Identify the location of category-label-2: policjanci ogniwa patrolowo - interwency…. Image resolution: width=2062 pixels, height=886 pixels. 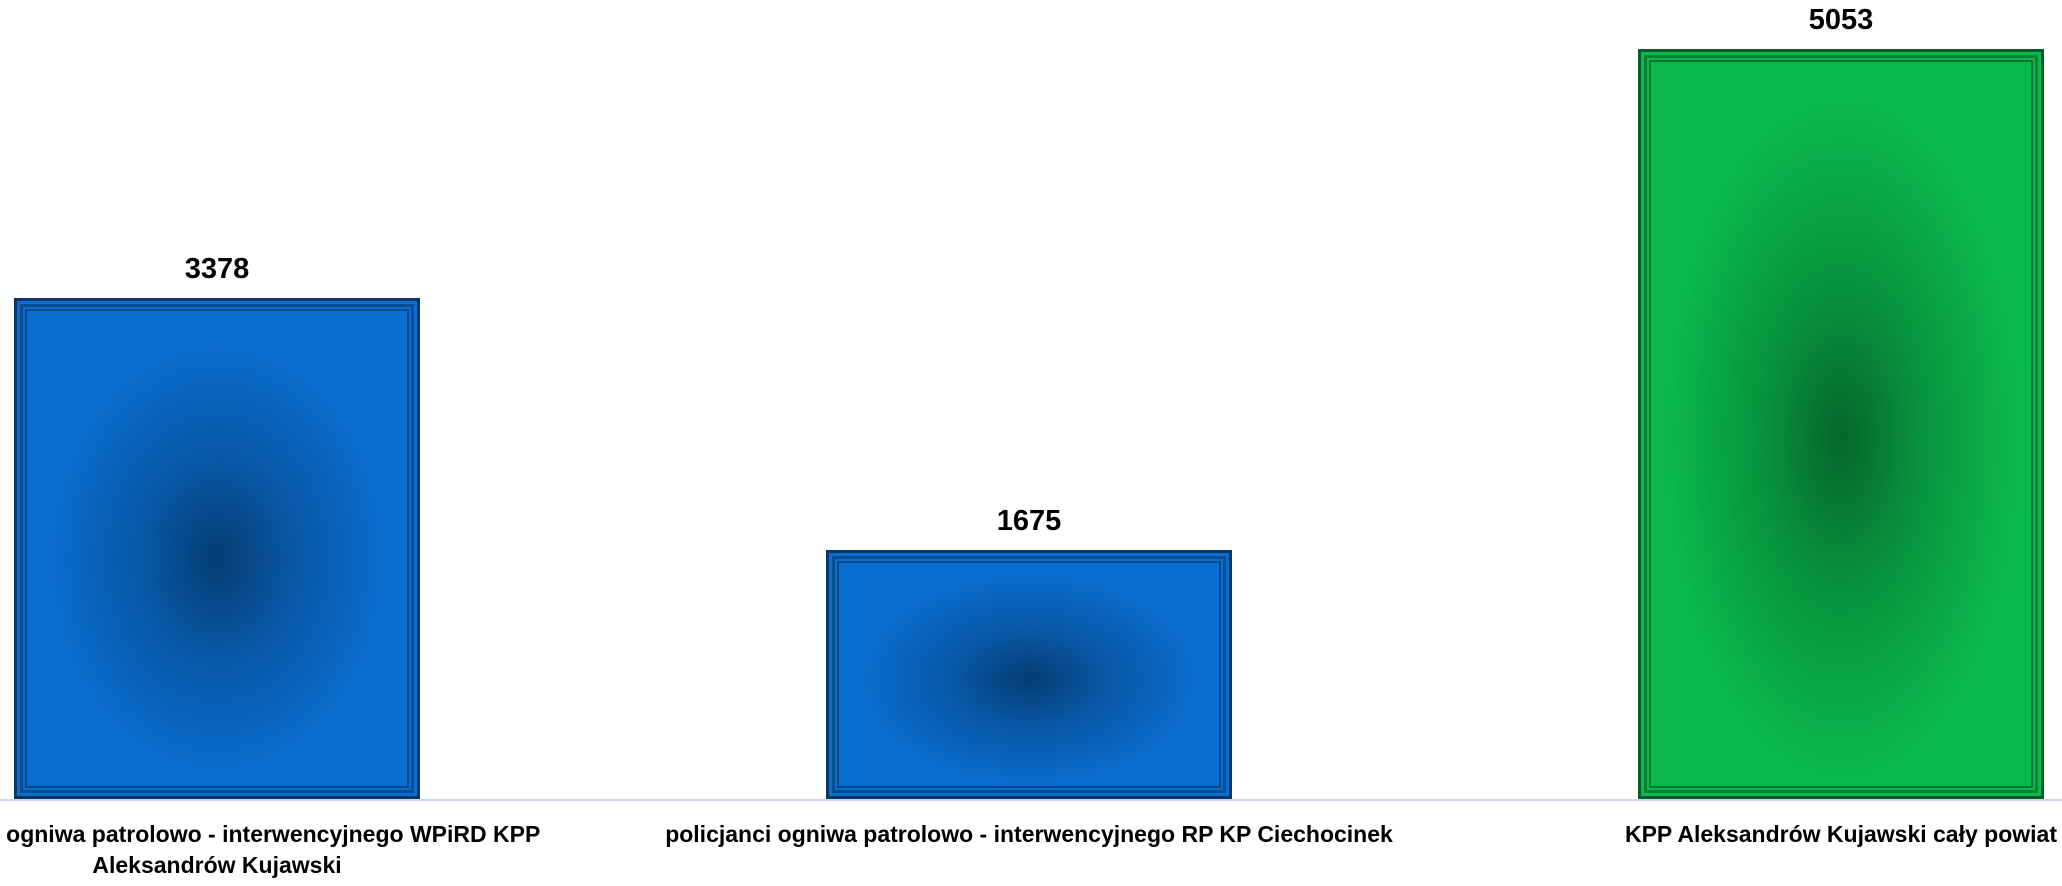
(1029, 834).